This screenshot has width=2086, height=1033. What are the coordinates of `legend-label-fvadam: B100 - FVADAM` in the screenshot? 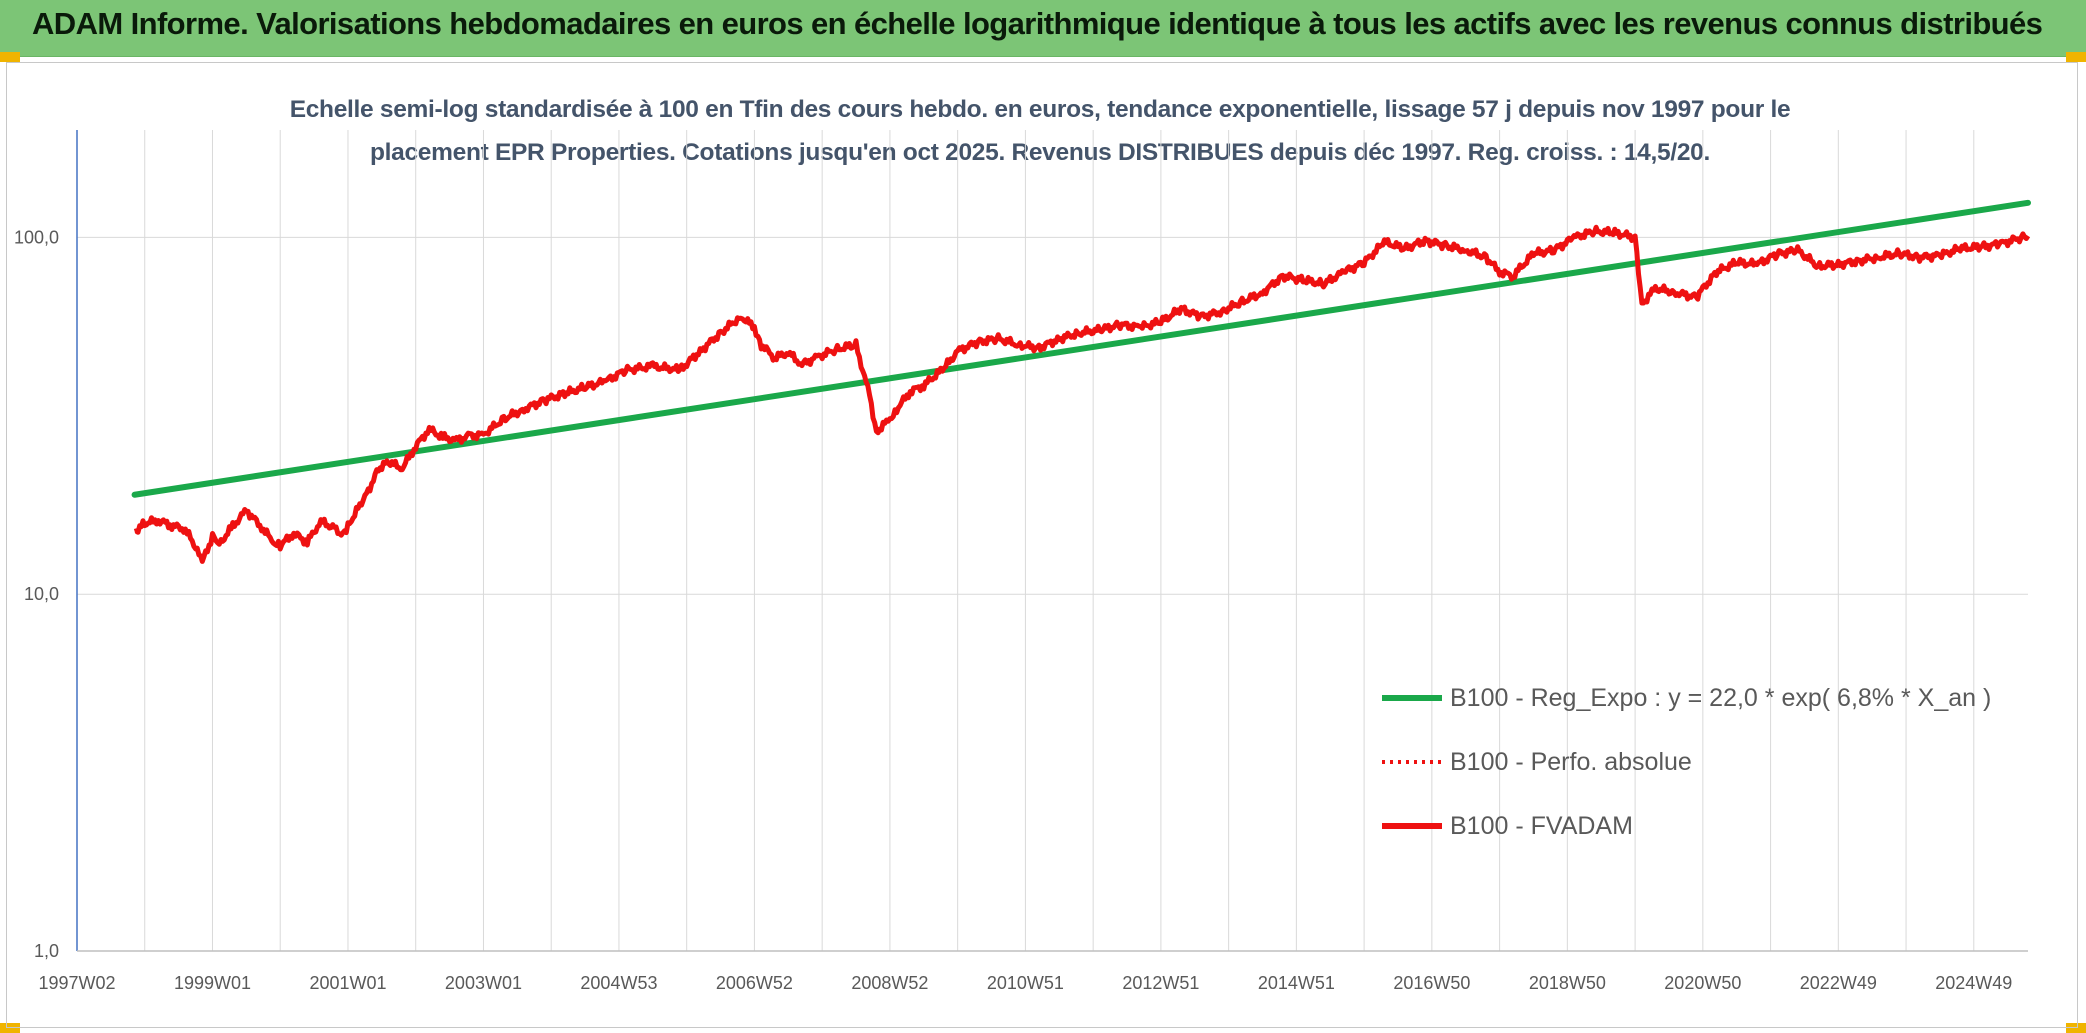 It's located at (1541, 826).